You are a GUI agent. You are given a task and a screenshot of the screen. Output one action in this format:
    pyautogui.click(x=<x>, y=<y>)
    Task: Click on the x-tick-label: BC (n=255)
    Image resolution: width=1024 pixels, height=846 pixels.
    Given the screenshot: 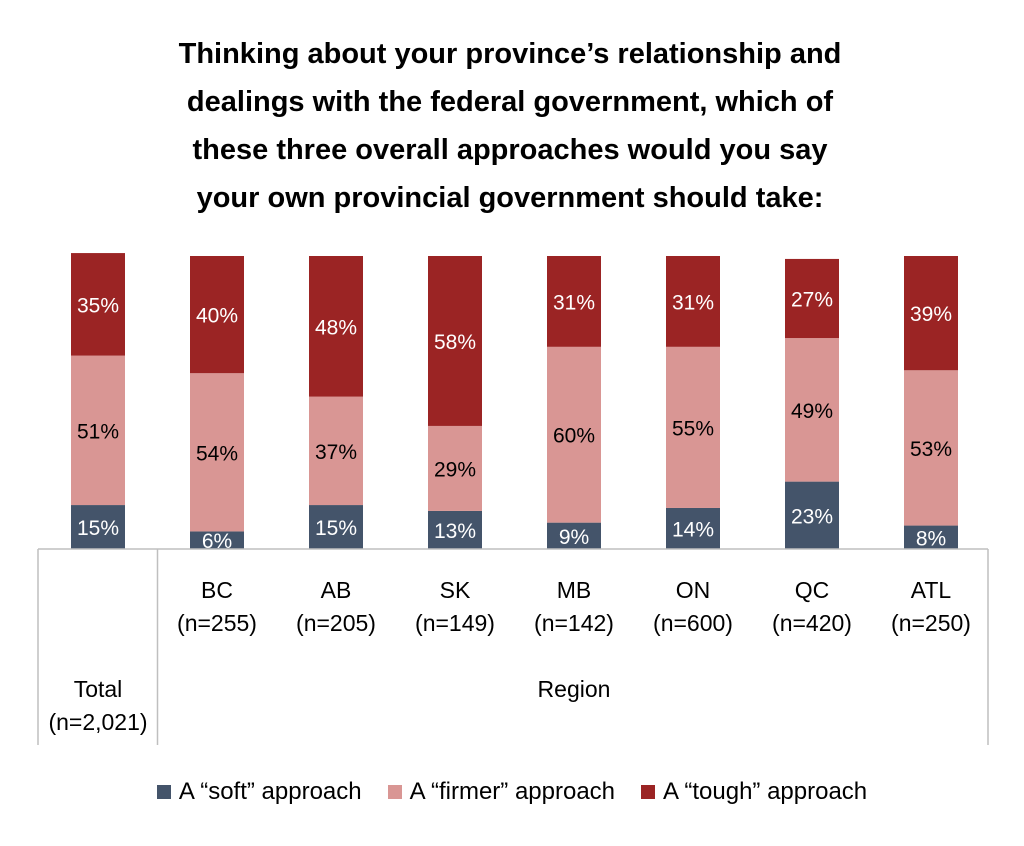 What is the action you would take?
    pyautogui.click(x=217, y=606)
    